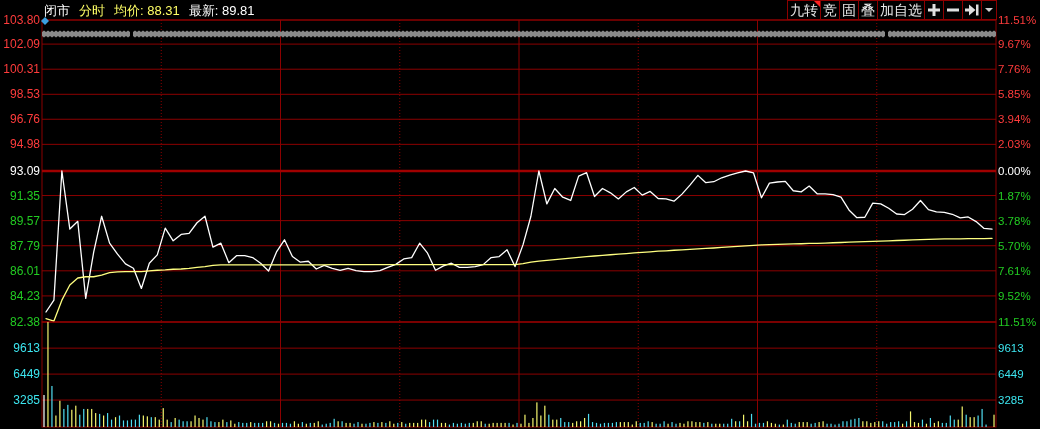 This screenshot has width=1040, height=429. Describe the element at coordinates (25, 119) in the screenshot. I see `y-tick-label: 96.76` at that location.